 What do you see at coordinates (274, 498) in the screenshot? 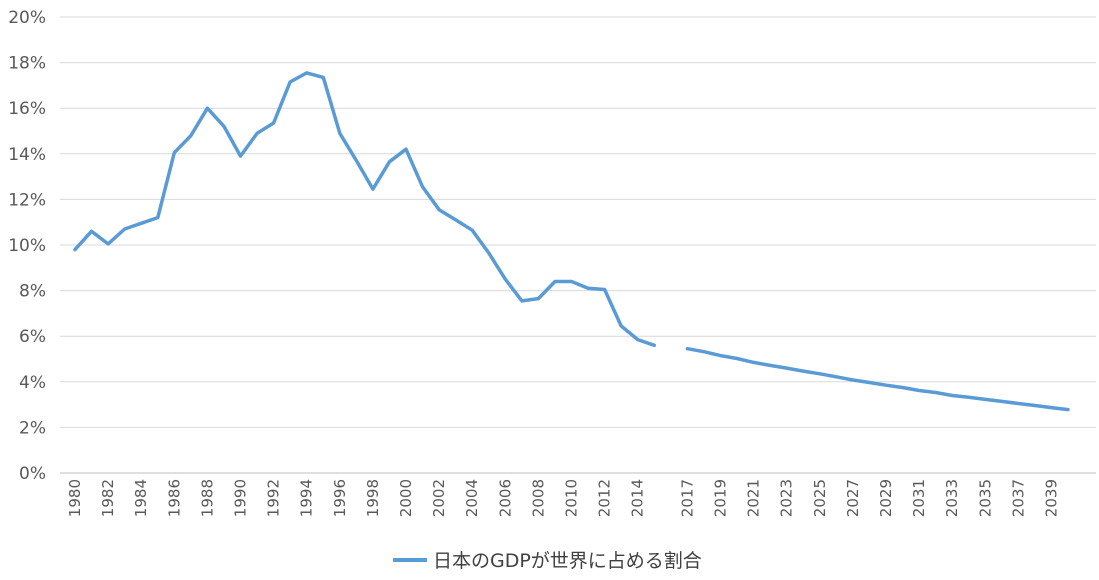
I see `x-tick-label: 1992` at bounding box center [274, 498].